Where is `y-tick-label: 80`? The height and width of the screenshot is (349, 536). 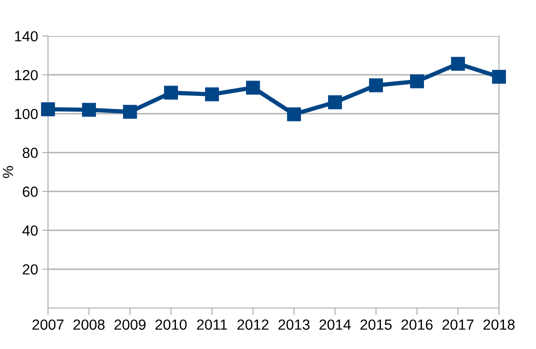
y-tick-label: 80 is located at coordinates (30, 153).